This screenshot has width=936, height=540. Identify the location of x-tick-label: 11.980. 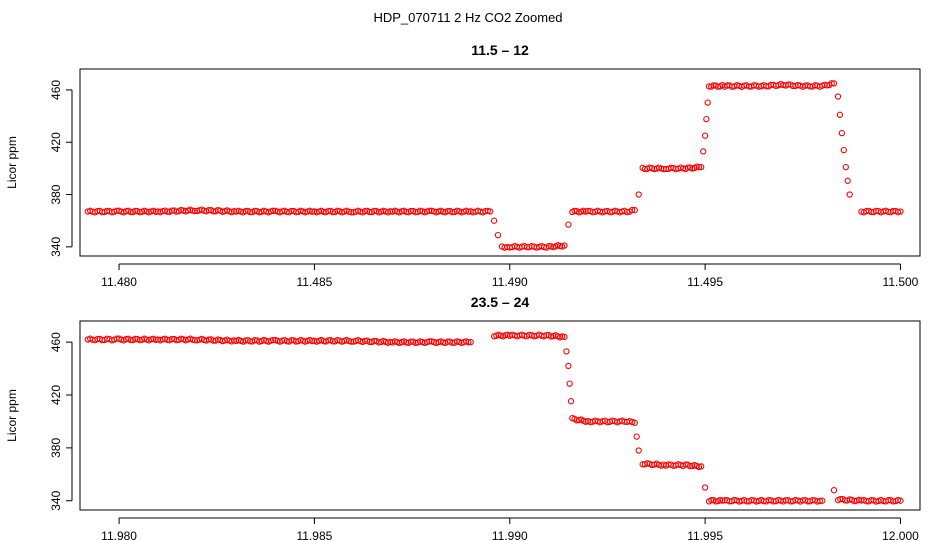
(119, 534).